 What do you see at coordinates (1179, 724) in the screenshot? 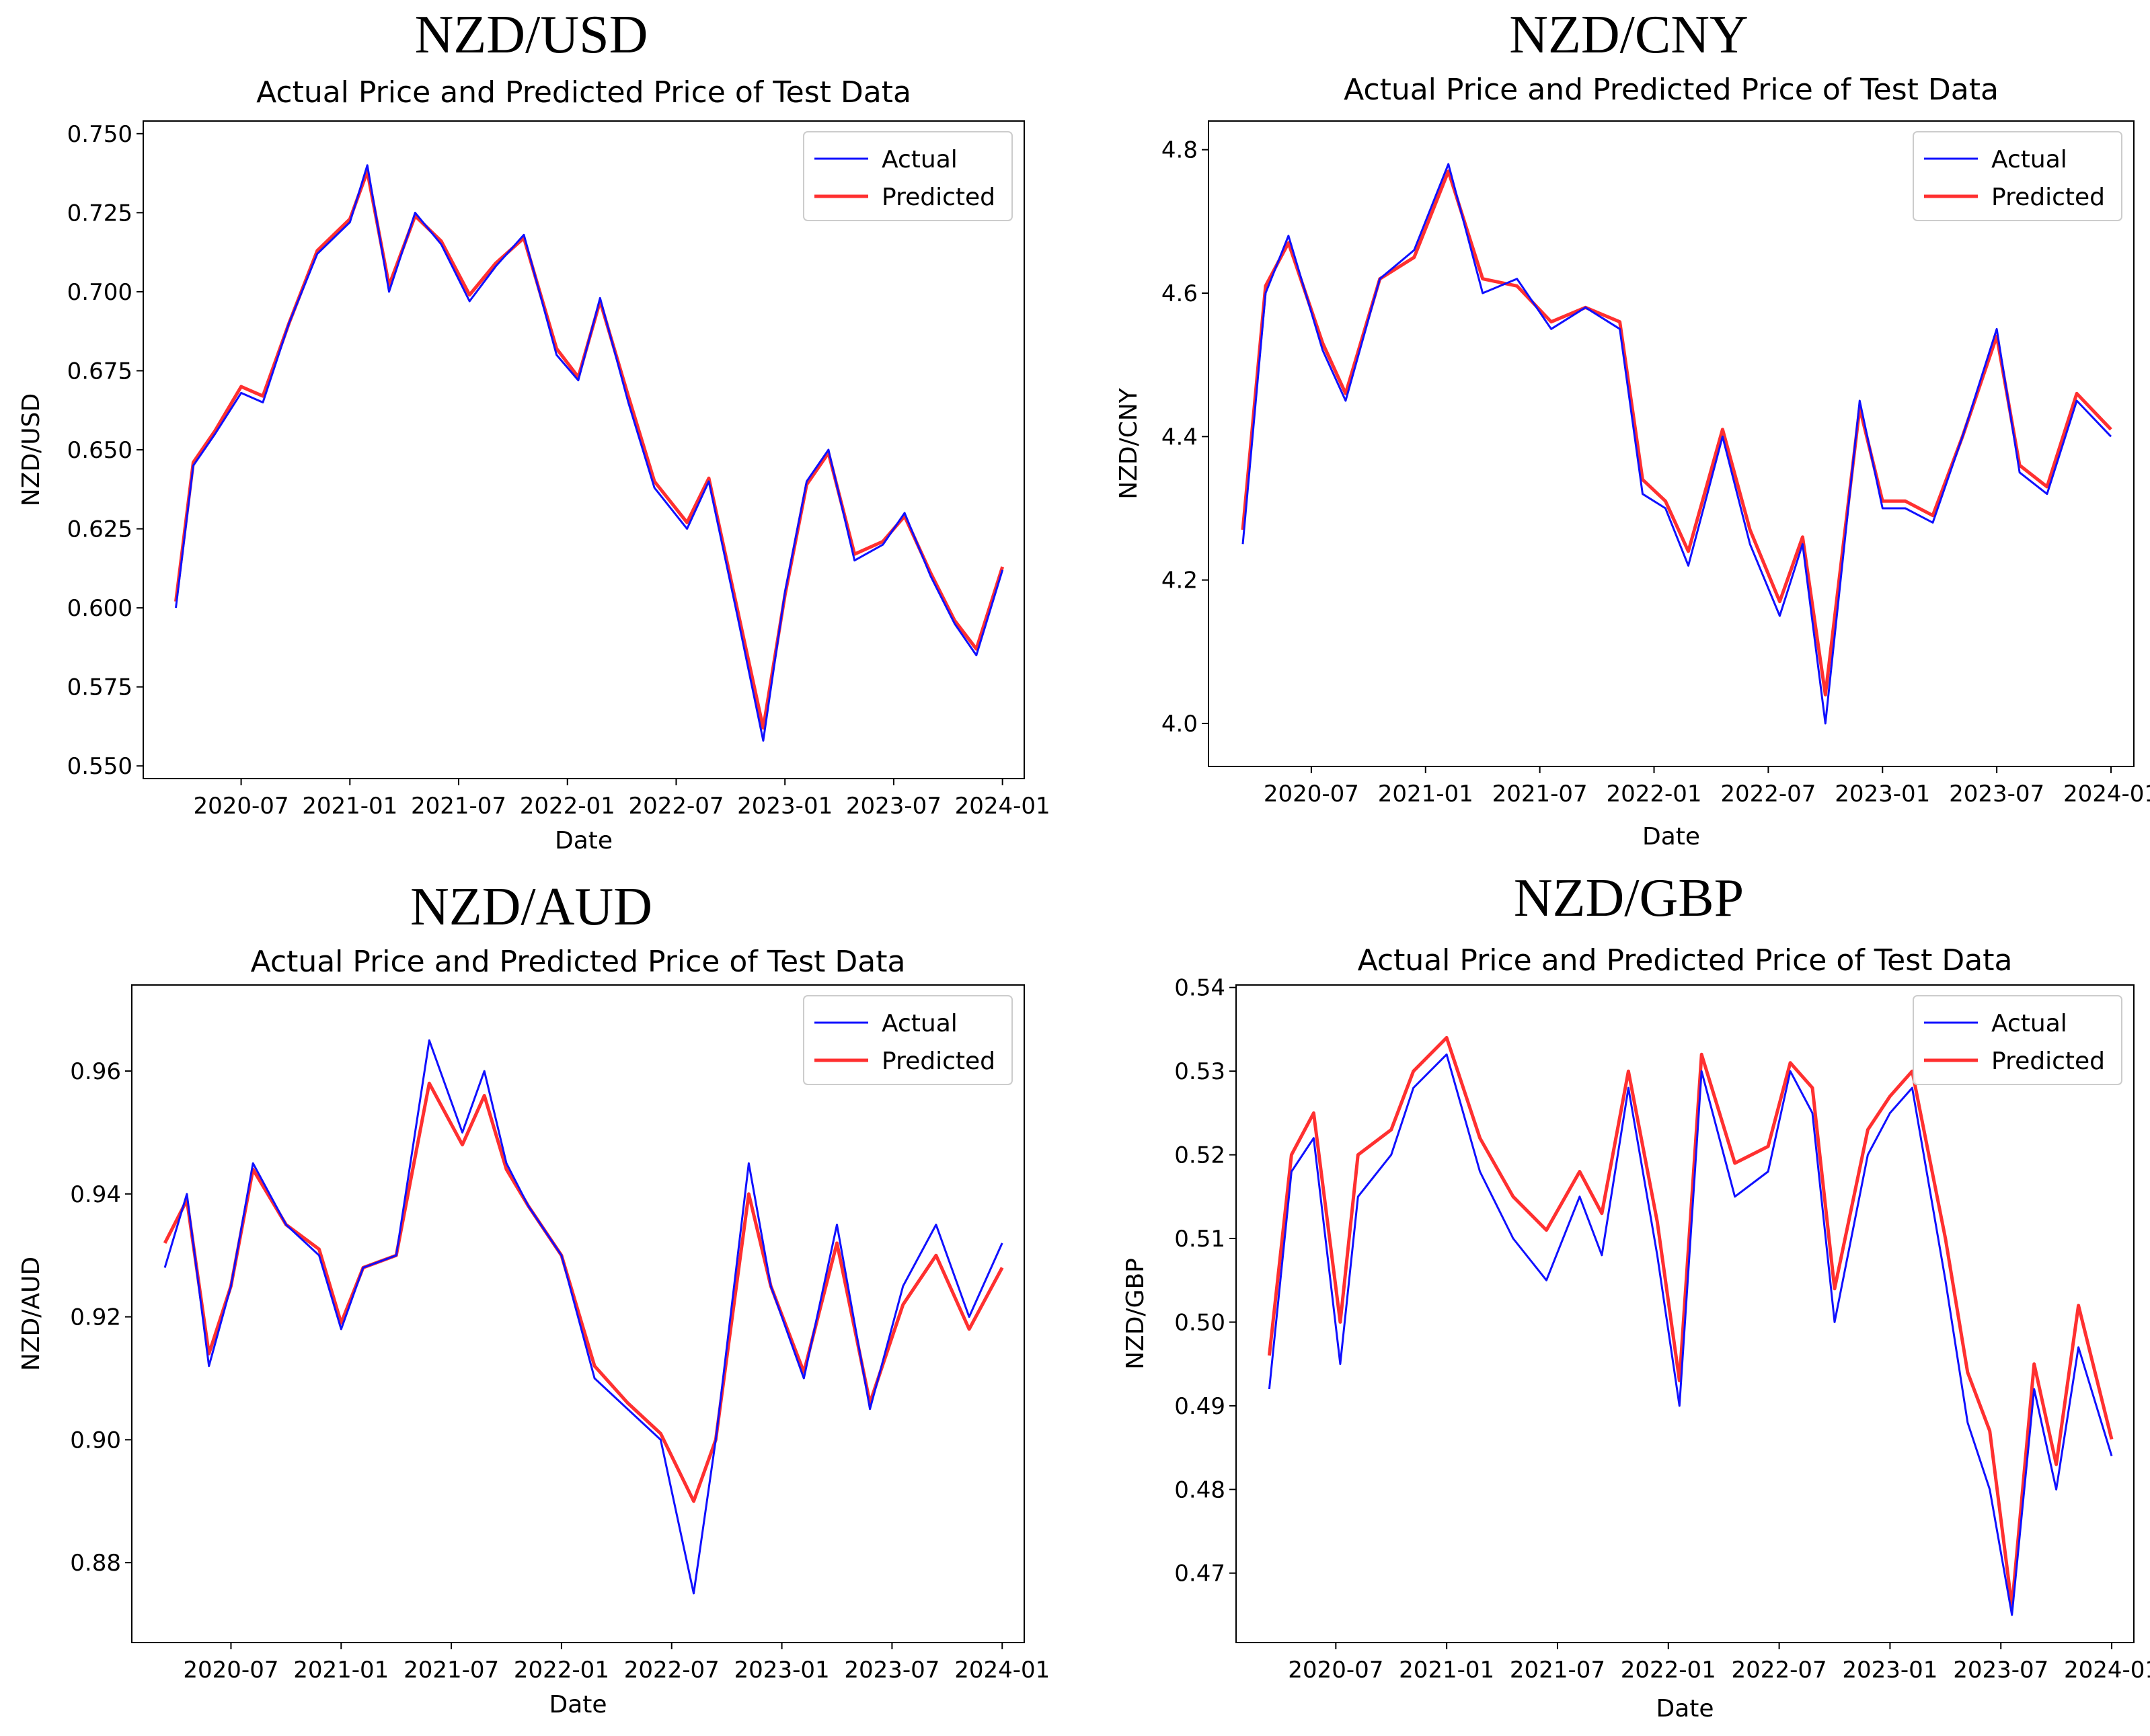
I see `y-tick-label: 4.0` at bounding box center [1179, 724].